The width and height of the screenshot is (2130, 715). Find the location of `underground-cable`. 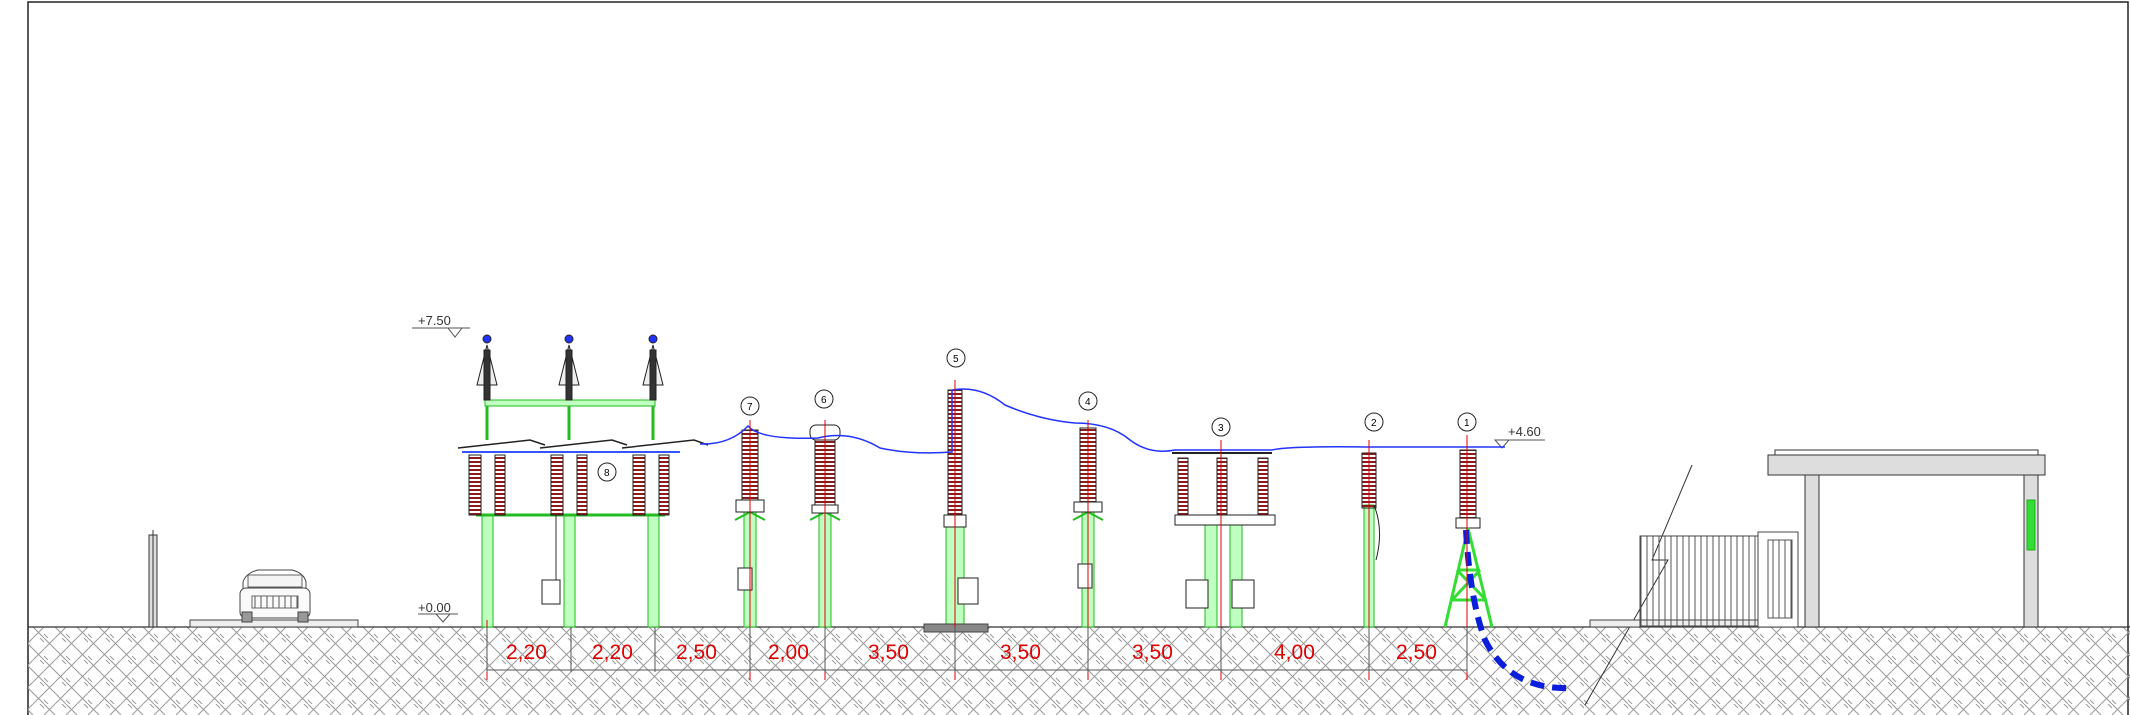

underground-cable is located at coordinates (1517, 610).